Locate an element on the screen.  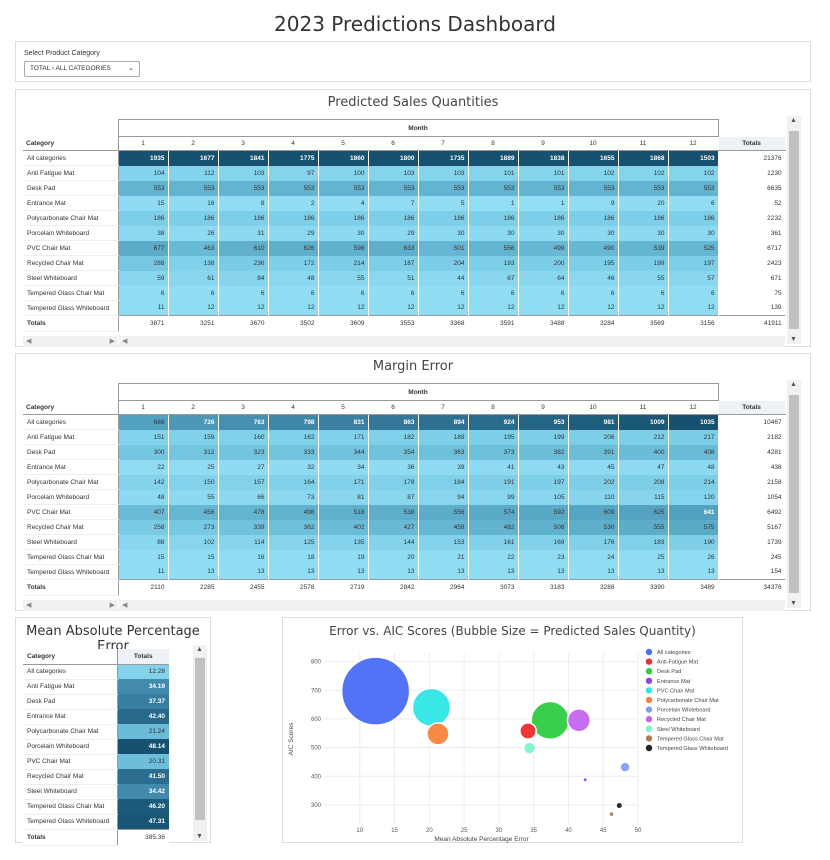
bubble-desk-pad is located at coordinates (550, 720).